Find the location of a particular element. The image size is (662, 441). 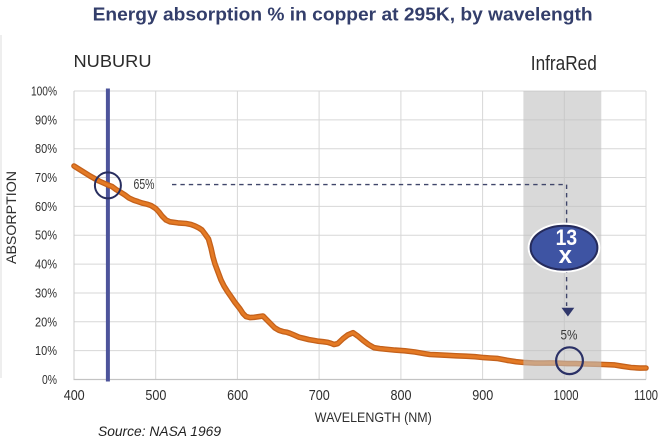

svg-text: 90% is located at coordinates (46, 120).